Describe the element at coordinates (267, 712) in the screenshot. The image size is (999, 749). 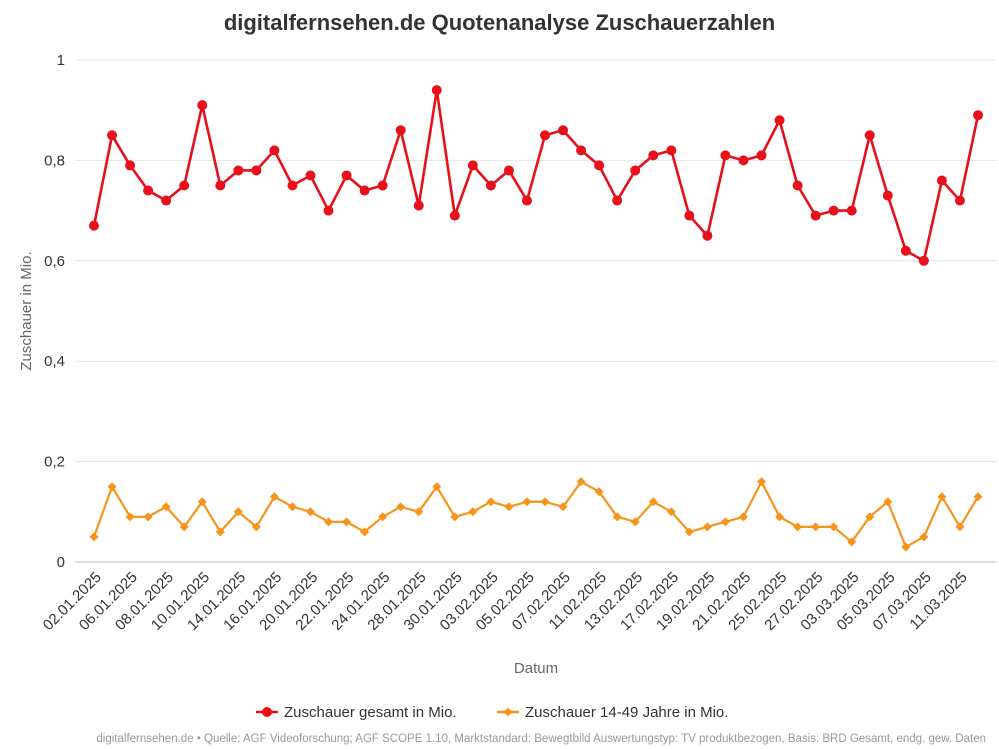
I see `legend-marker` at that location.